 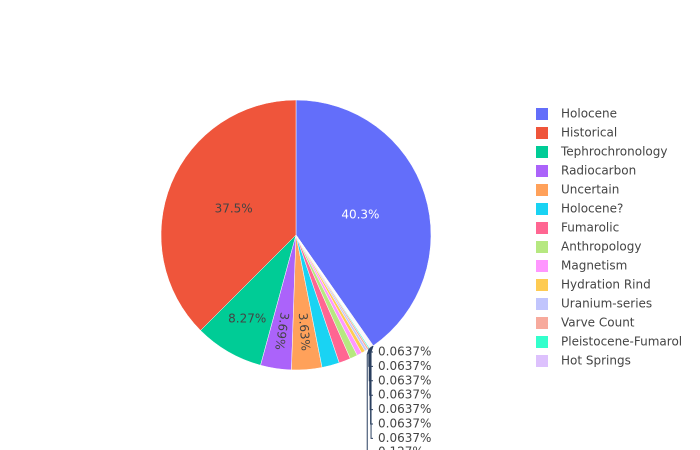 I want to click on legend-label: Fumarolic, so click(x=590, y=228).